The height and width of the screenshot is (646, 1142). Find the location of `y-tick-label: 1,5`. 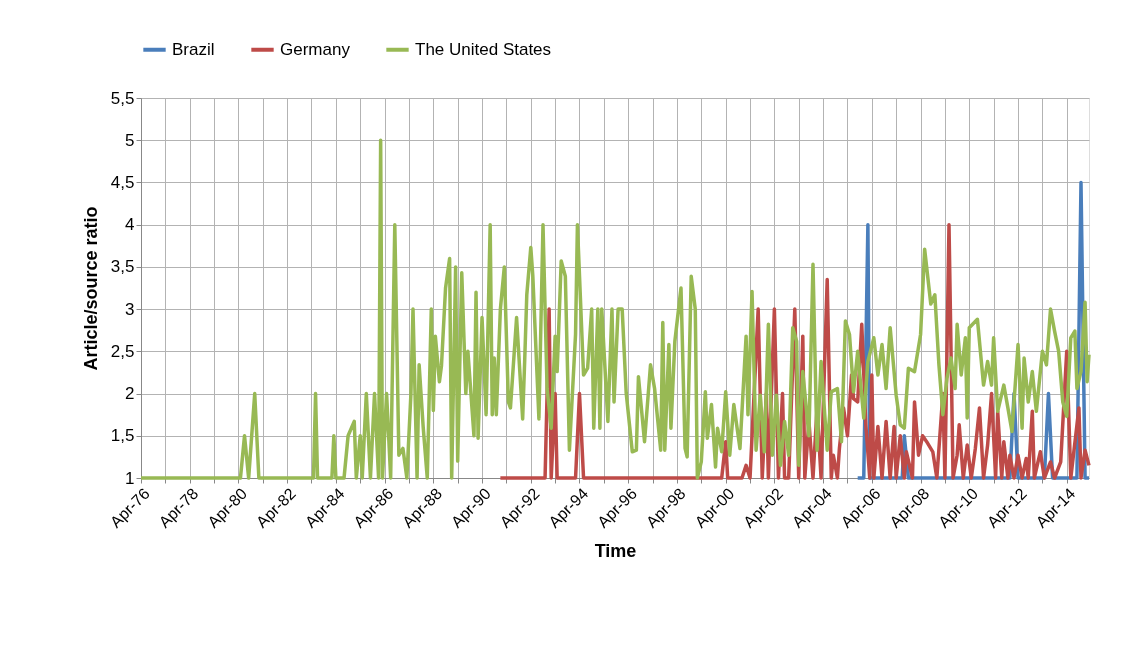

y-tick-label: 1,5 is located at coordinates (122, 436).